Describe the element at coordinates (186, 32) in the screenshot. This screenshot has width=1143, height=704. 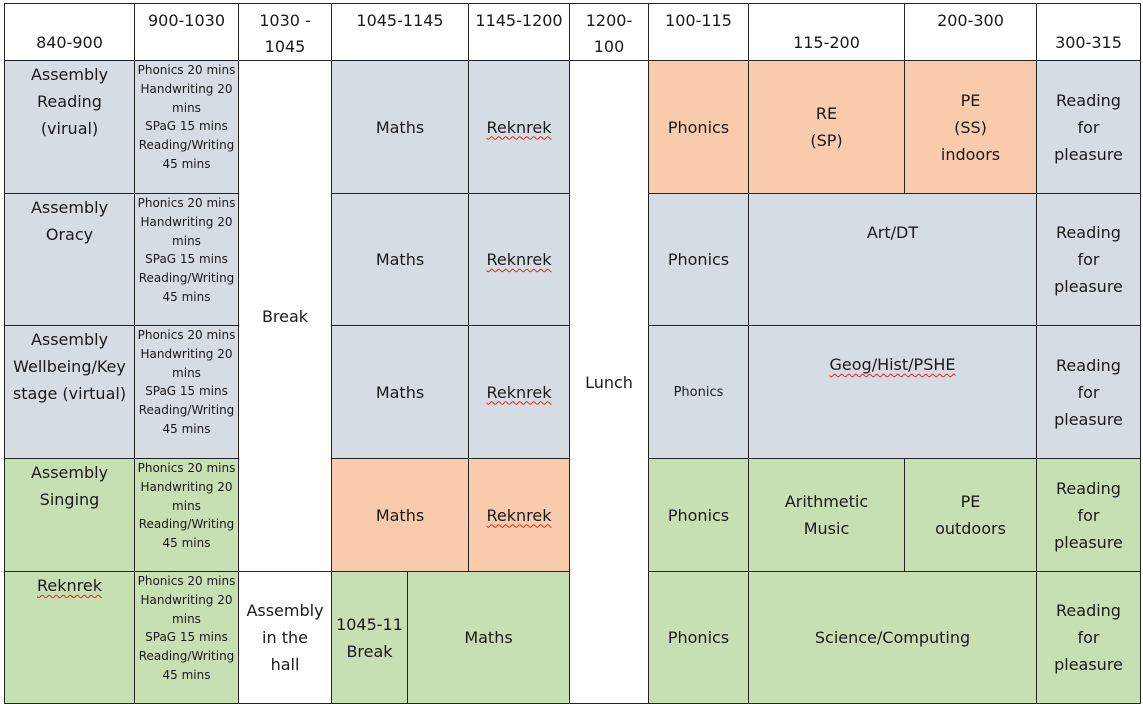
I see `header-900-1030: 900-1030` at that location.